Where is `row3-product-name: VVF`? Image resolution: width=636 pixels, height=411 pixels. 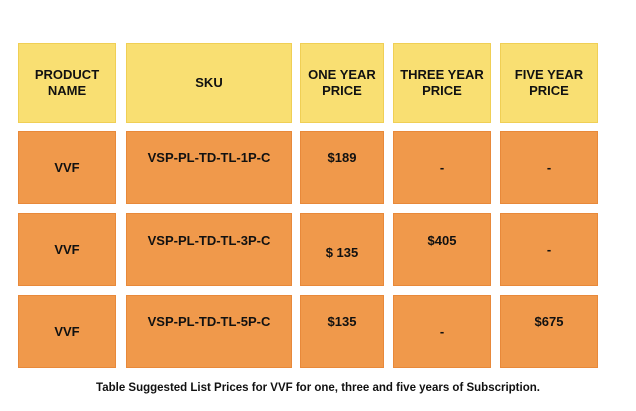
row3-product-name: VVF is located at coordinates (67, 331).